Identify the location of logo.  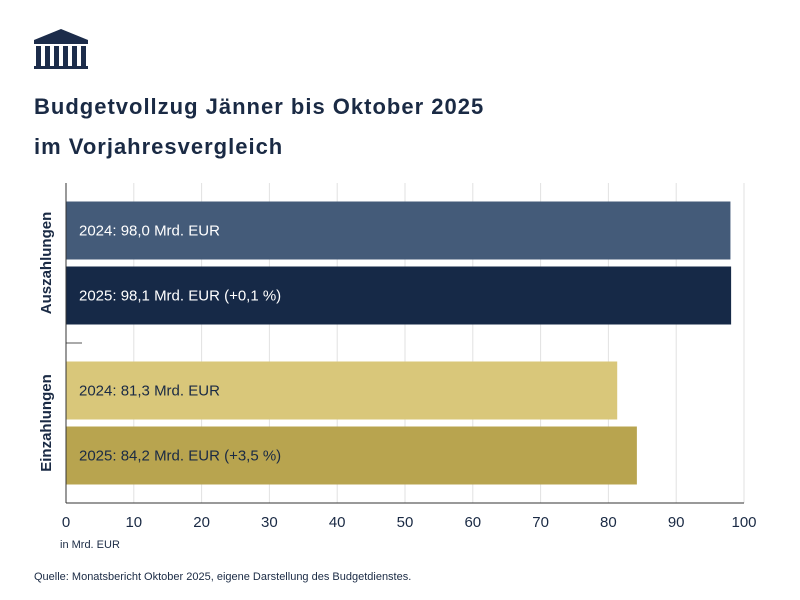
(61, 49).